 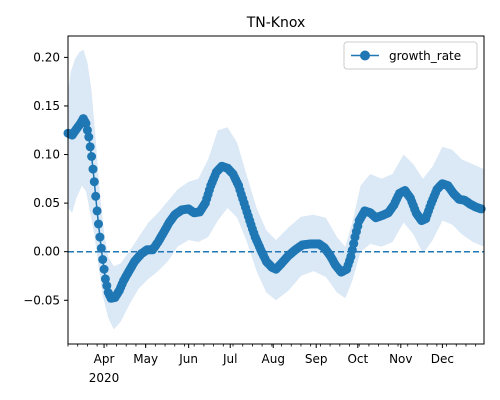 What do you see at coordinates (365, 55) in the screenshot?
I see `legend-marker` at bounding box center [365, 55].